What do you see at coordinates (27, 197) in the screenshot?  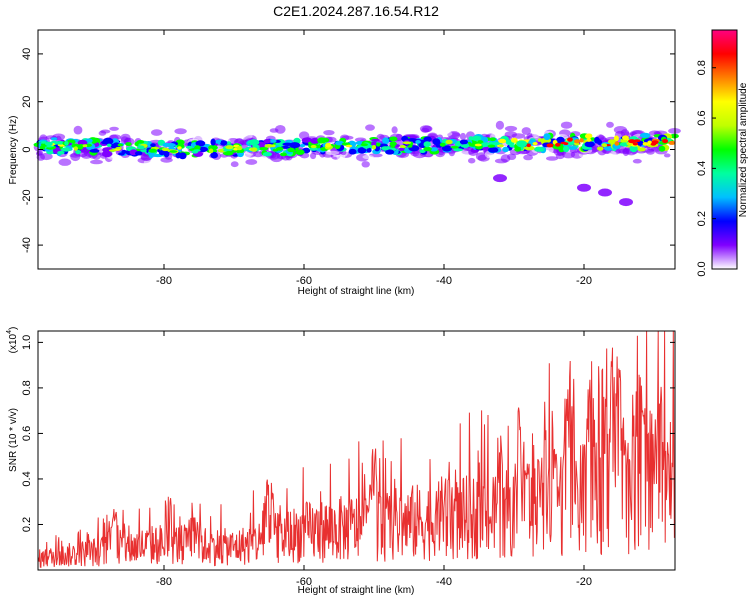 I see `spectrogram-y-tick-label: -20` at bounding box center [27, 197].